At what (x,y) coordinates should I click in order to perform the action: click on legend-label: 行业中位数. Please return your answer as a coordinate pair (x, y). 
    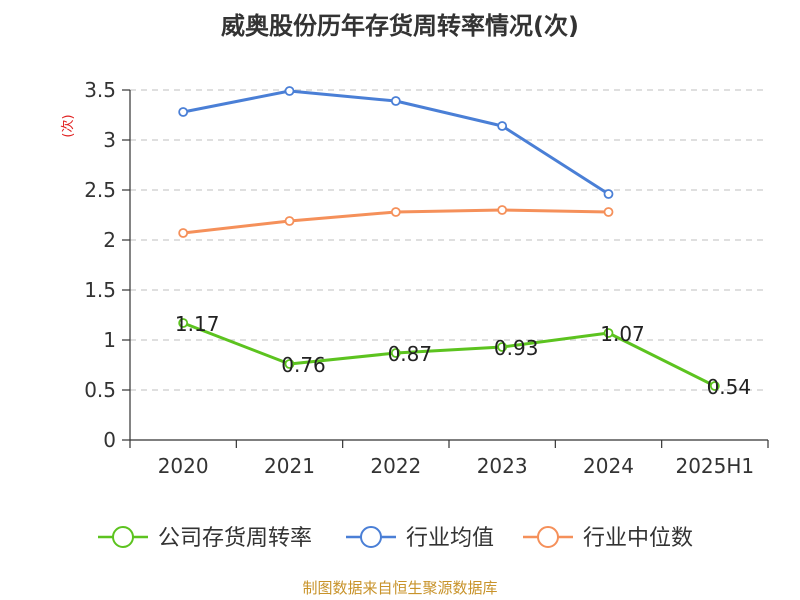
    Looking at the image, I should click on (638, 538).